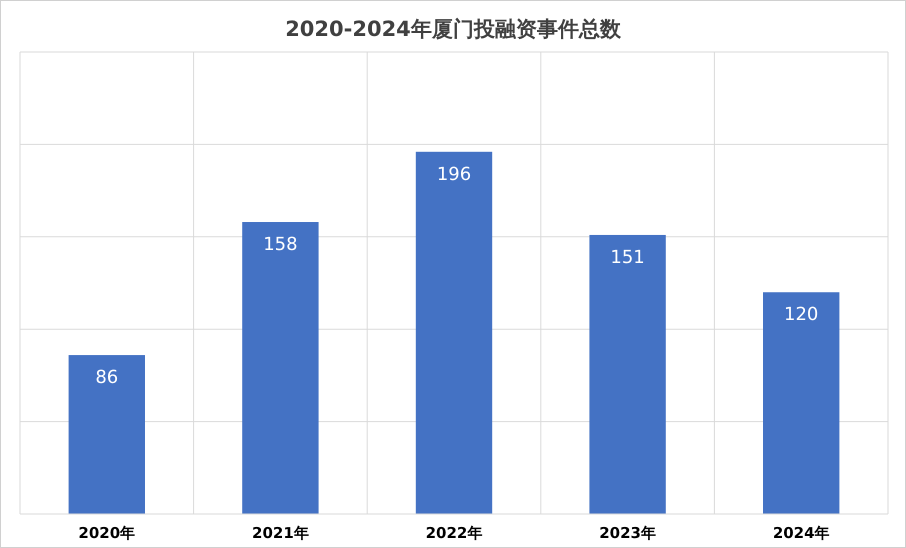 The width and height of the screenshot is (906, 548). Describe the element at coordinates (106, 377) in the screenshot. I see `data-label: 86` at that location.